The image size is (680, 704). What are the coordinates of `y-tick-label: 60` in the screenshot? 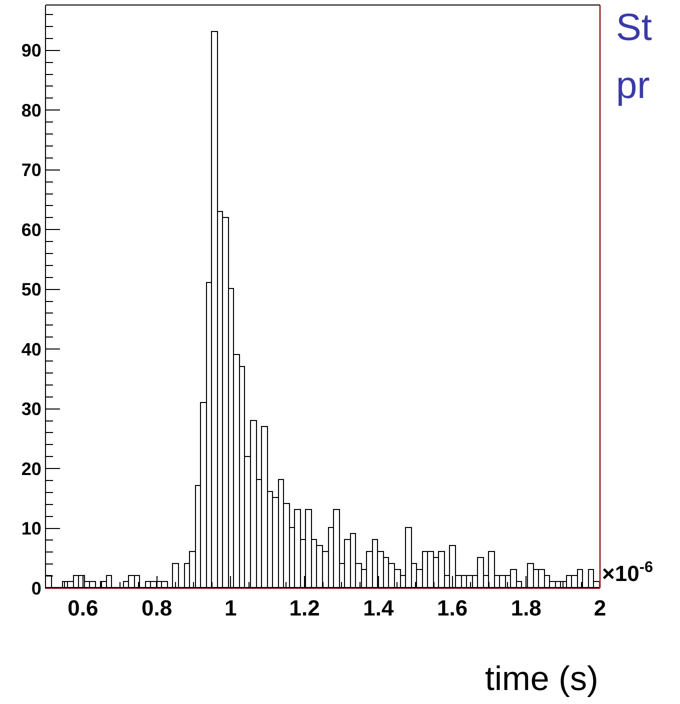 It's located at (31, 230).